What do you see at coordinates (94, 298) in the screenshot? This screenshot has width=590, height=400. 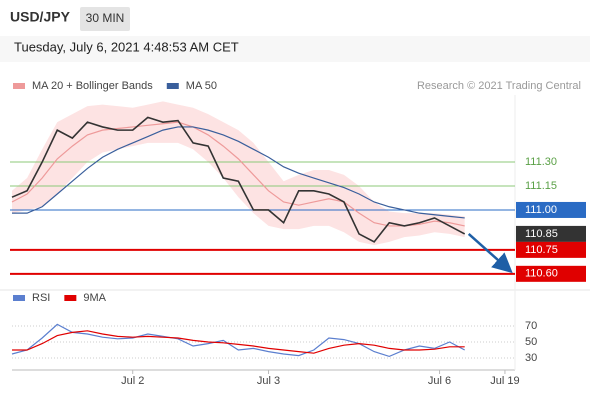 I see `legend-label: 9MA` at bounding box center [94, 298].